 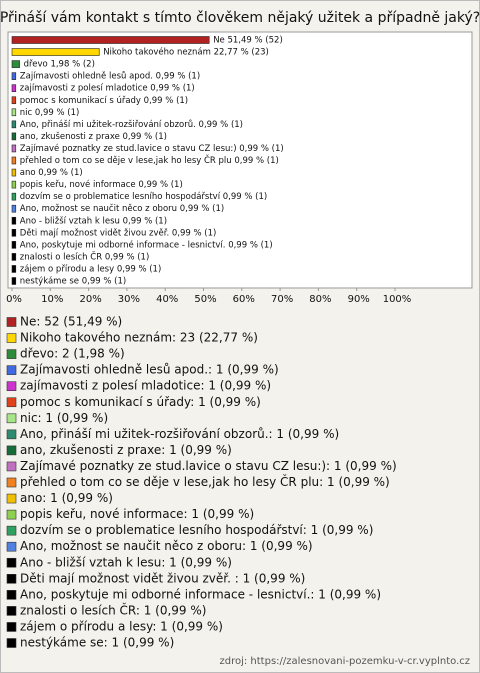 What do you see at coordinates (71, 322) in the screenshot?
I see `legend-label: Ne: 52 (51,49 %)` at bounding box center [71, 322].